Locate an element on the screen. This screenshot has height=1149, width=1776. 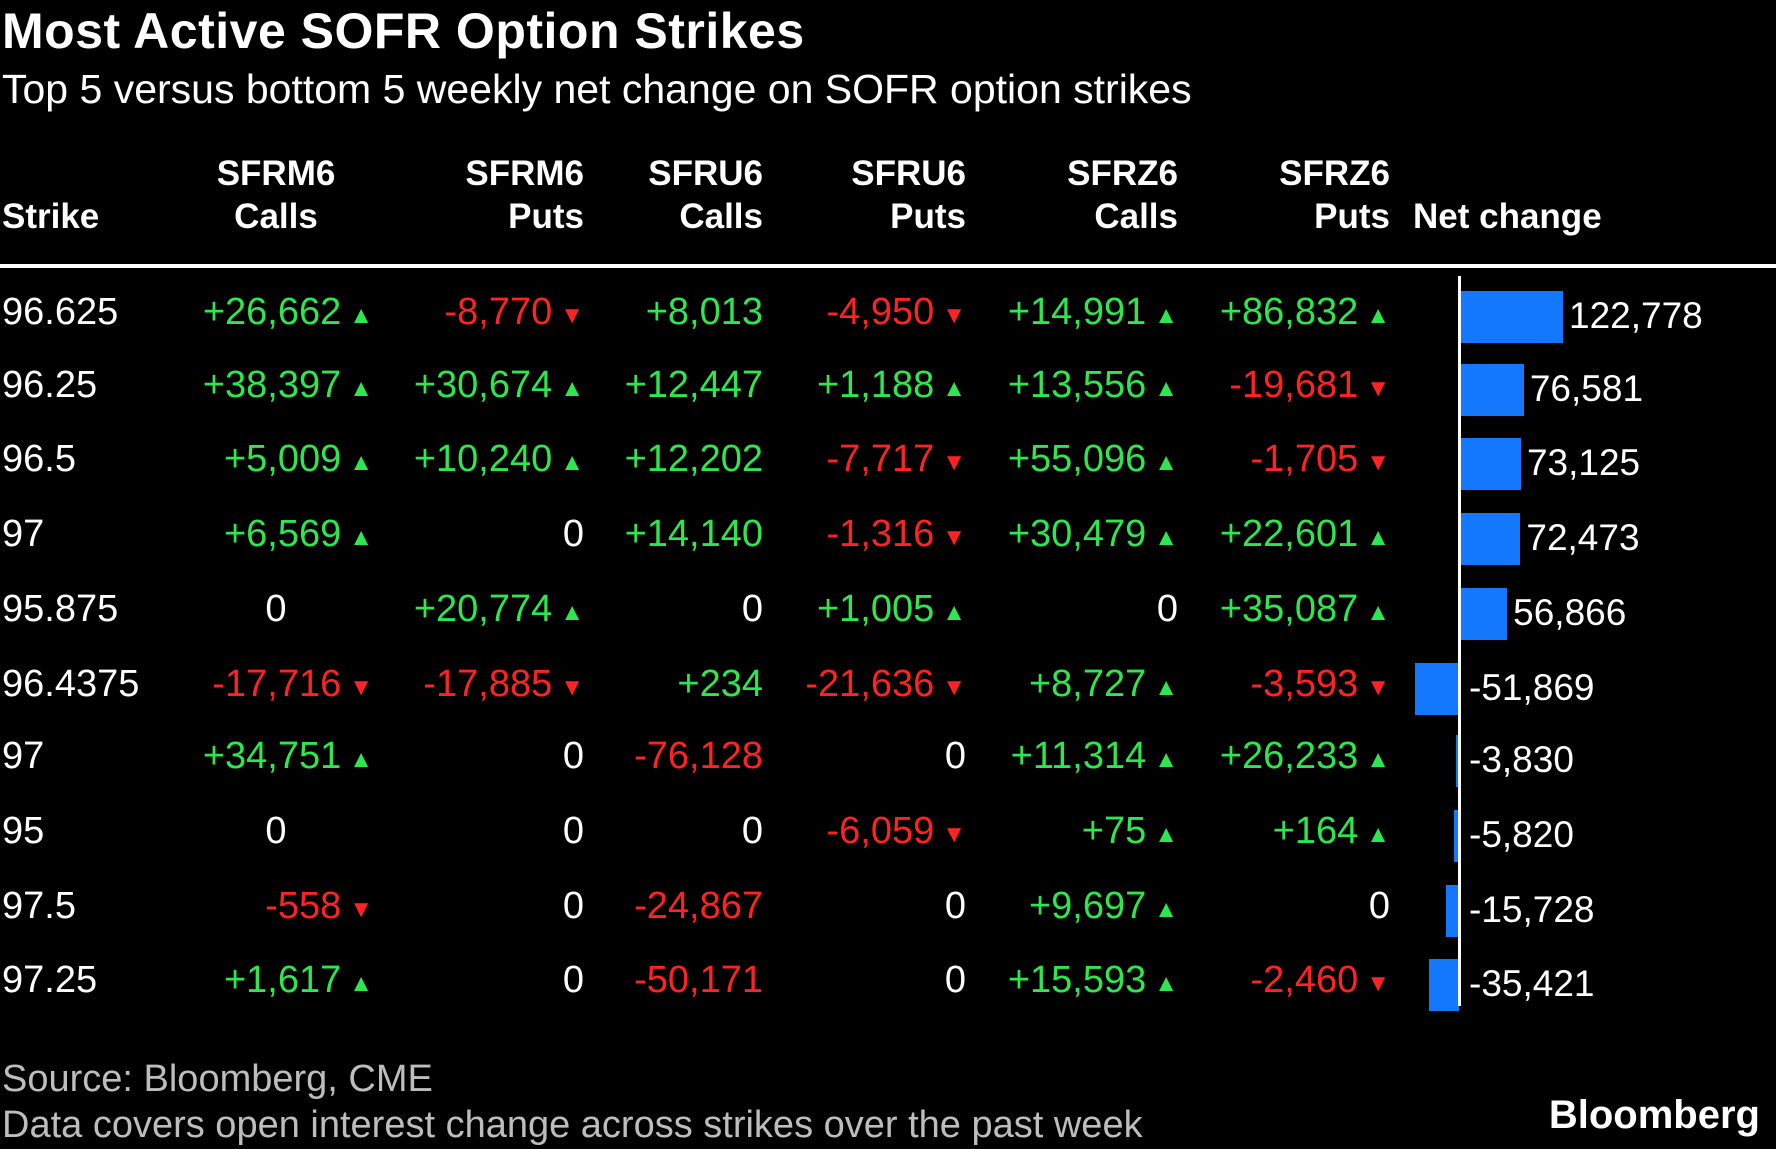
cell-value: +75 is located at coordinates (1114, 831).